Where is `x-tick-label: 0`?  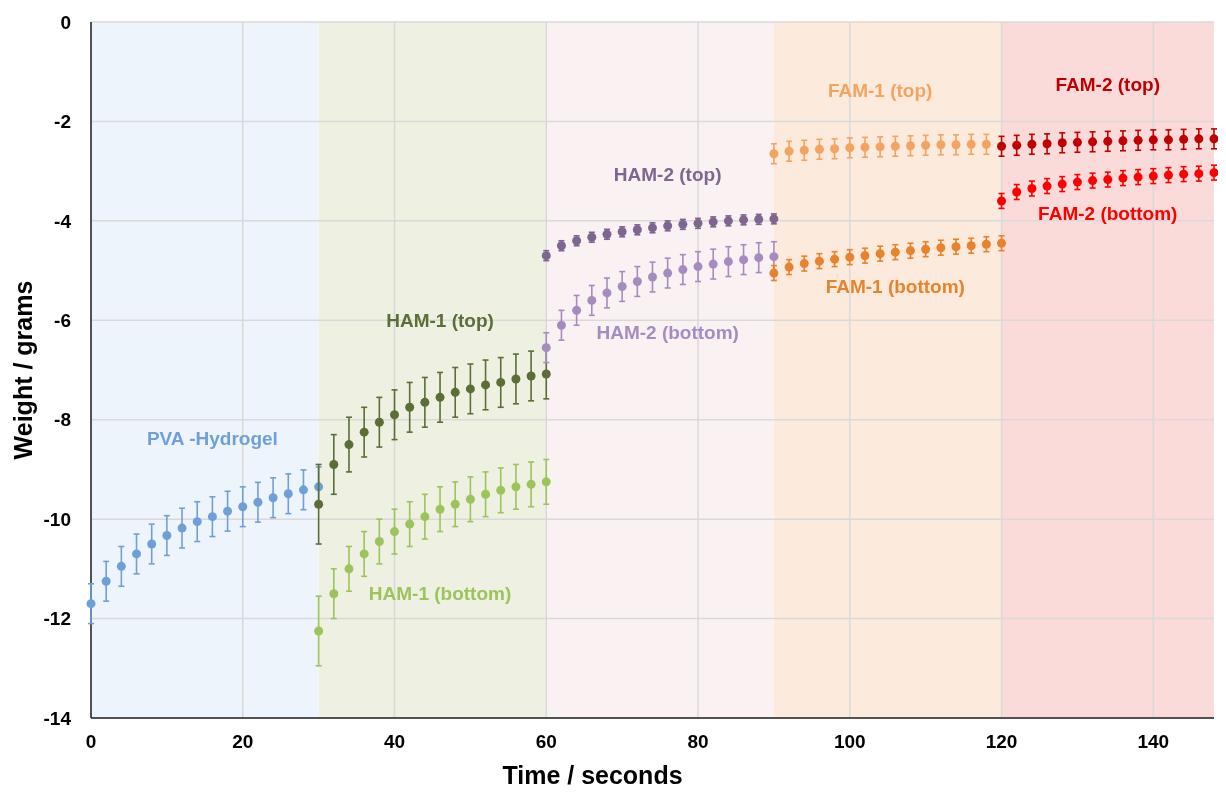
x-tick-label: 0 is located at coordinates (91, 741).